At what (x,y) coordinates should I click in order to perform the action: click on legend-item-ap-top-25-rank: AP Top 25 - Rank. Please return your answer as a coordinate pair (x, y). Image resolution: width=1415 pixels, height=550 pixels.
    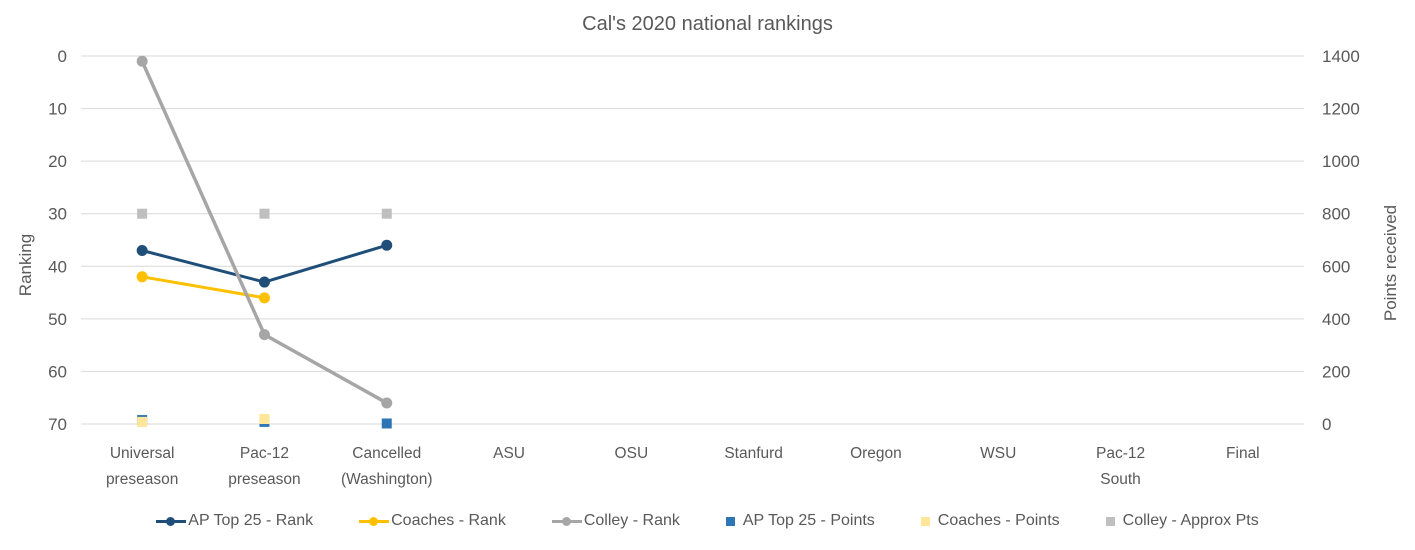
    Looking at the image, I should click on (234, 521).